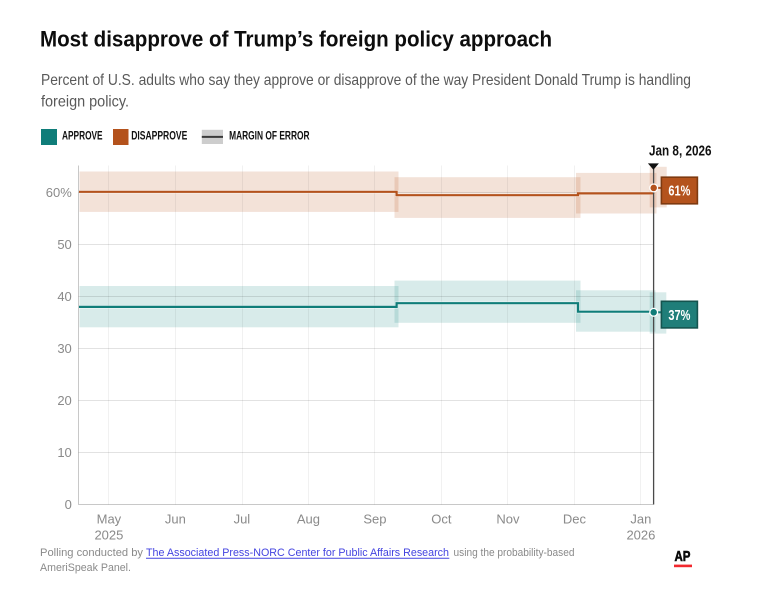  Describe the element at coordinates (64, 244) in the screenshot. I see `svg-text: 50` at that location.